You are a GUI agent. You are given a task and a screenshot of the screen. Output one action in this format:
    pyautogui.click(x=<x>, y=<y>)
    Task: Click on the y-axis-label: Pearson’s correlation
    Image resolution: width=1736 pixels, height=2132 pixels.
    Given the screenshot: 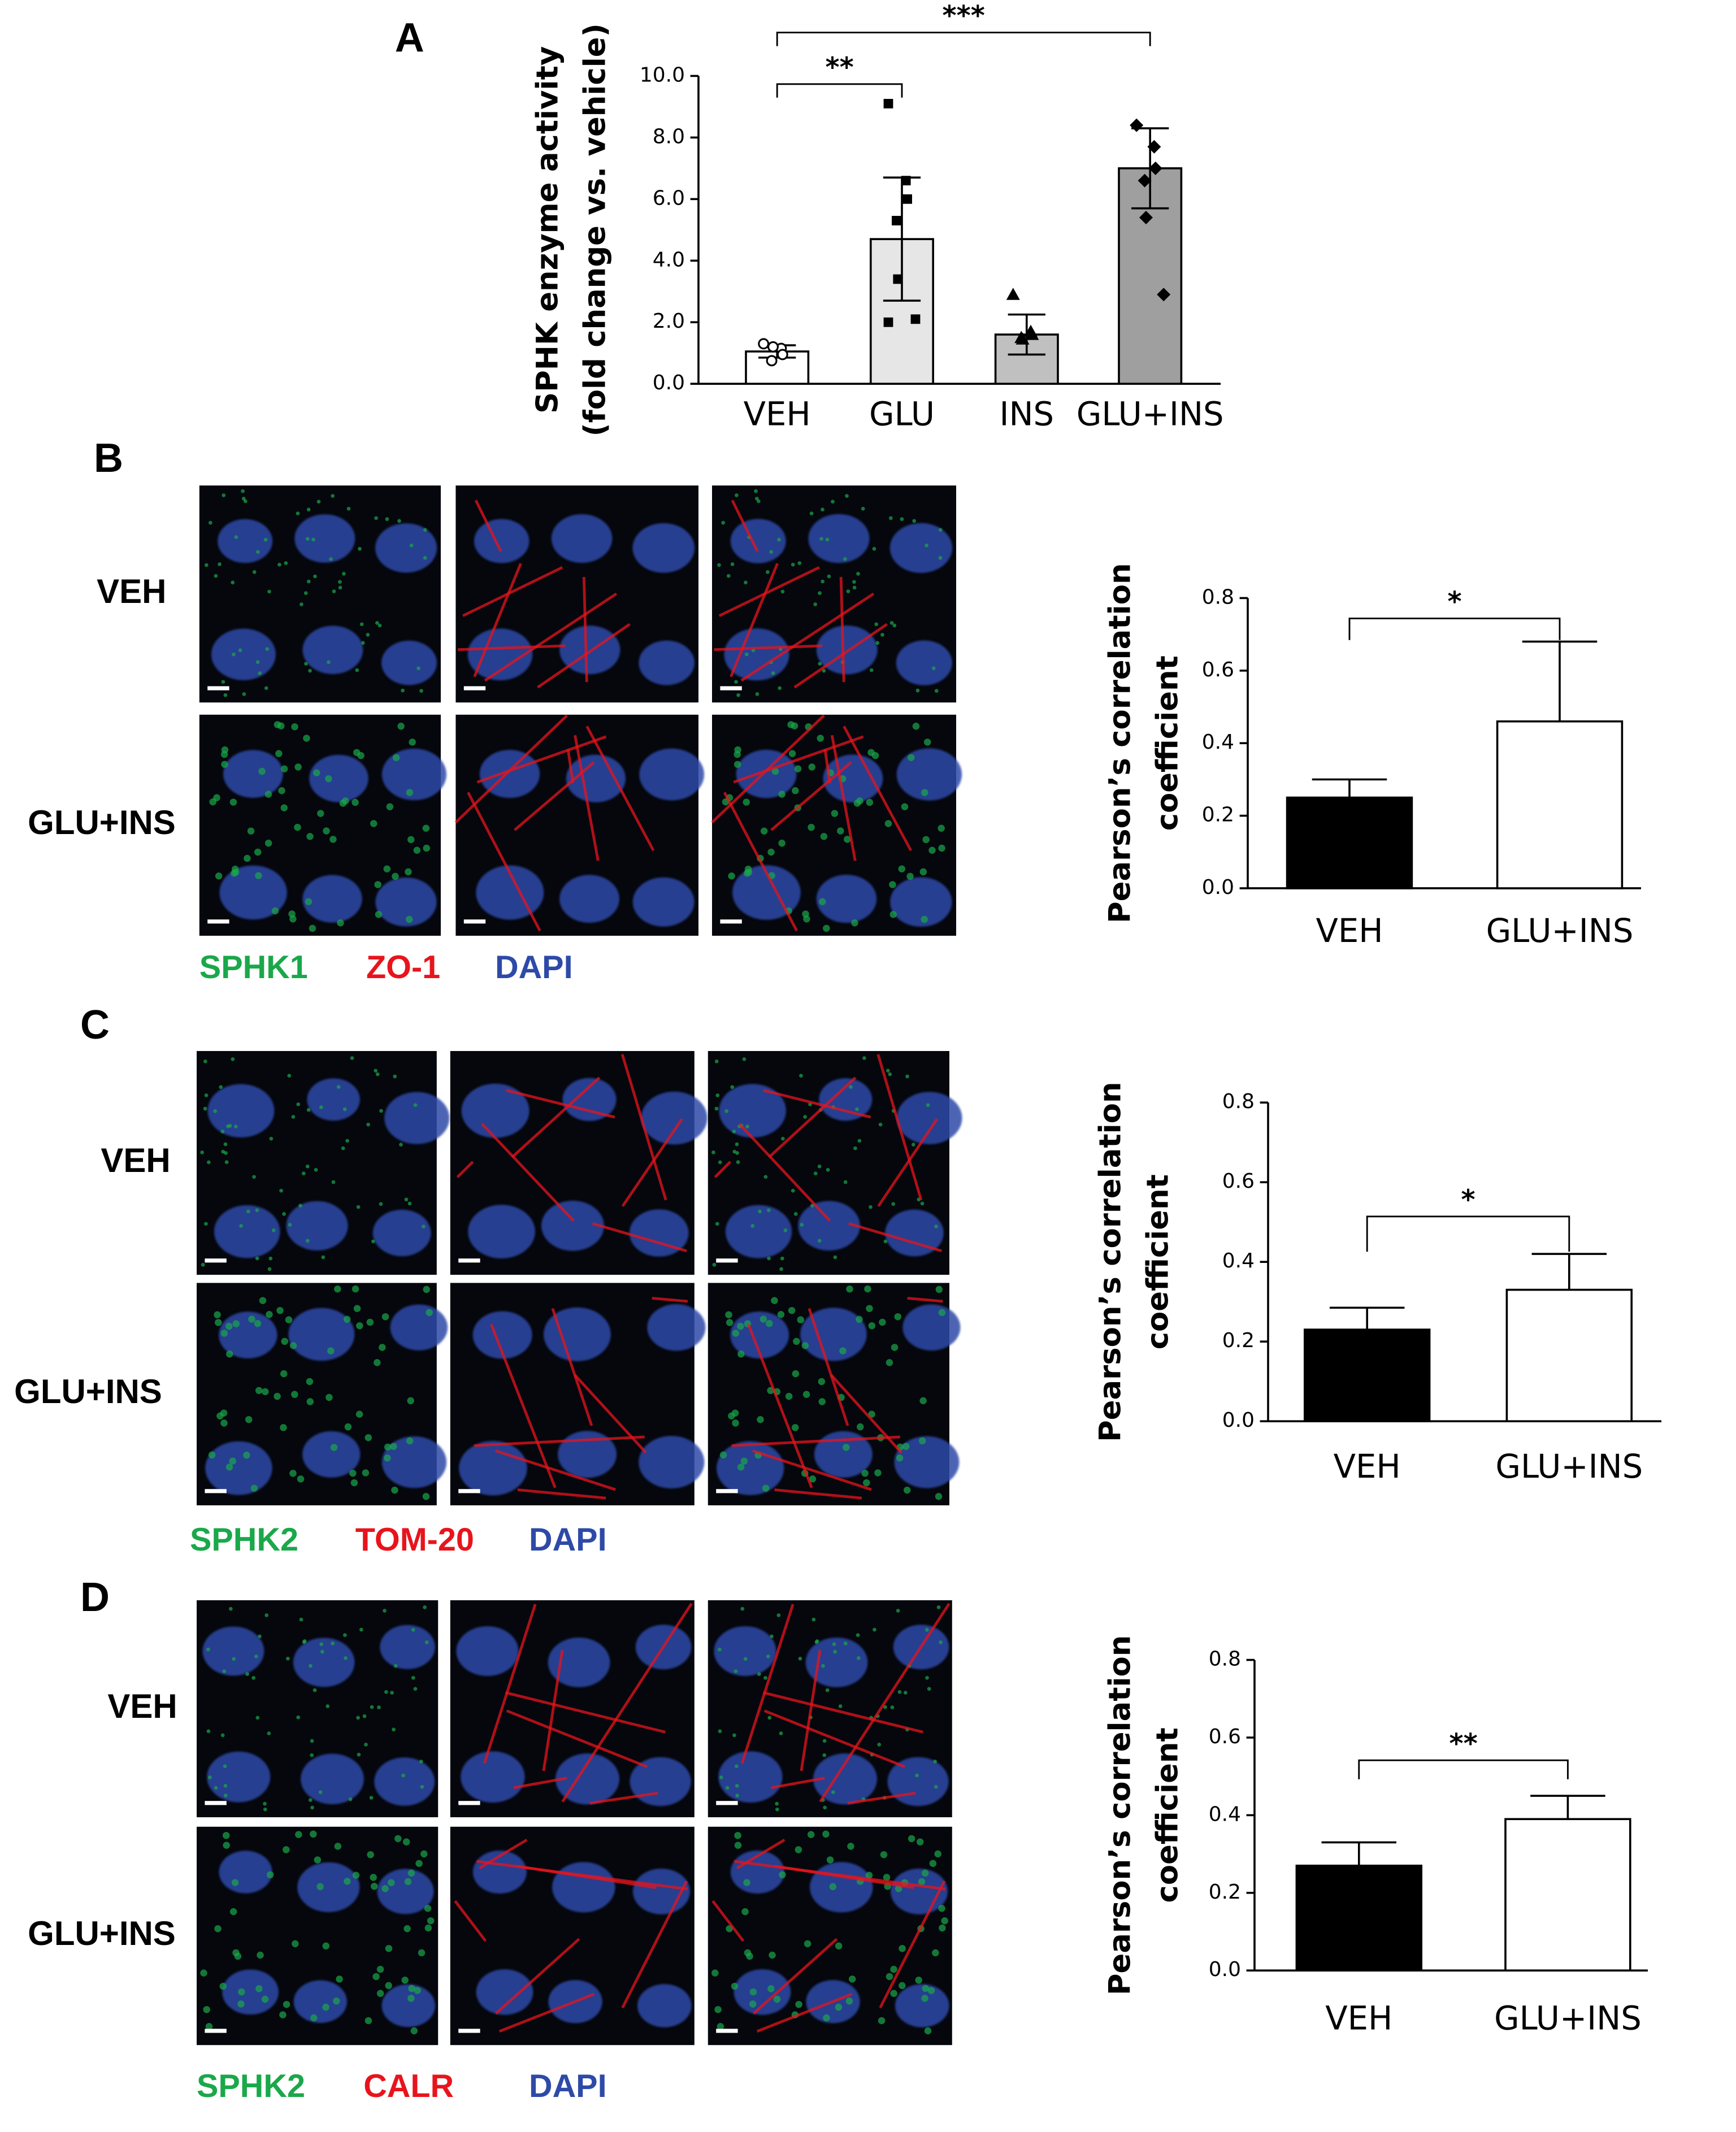 What is the action you would take?
    pyautogui.click(x=1110, y=1262)
    